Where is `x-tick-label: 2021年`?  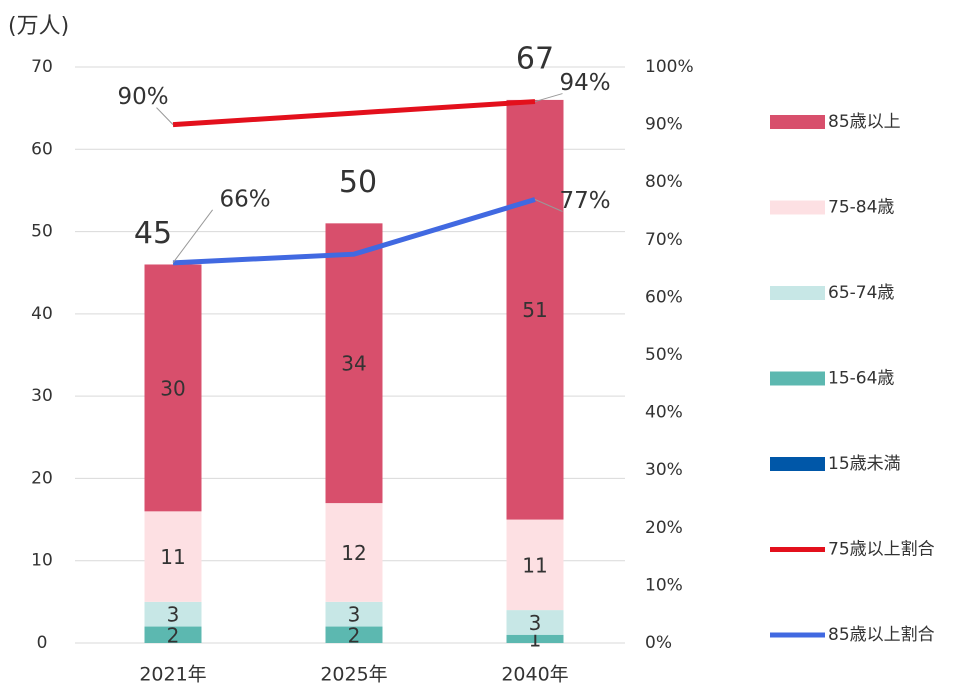
x-tick-label: 2021年 is located at coordinates (172, 675).